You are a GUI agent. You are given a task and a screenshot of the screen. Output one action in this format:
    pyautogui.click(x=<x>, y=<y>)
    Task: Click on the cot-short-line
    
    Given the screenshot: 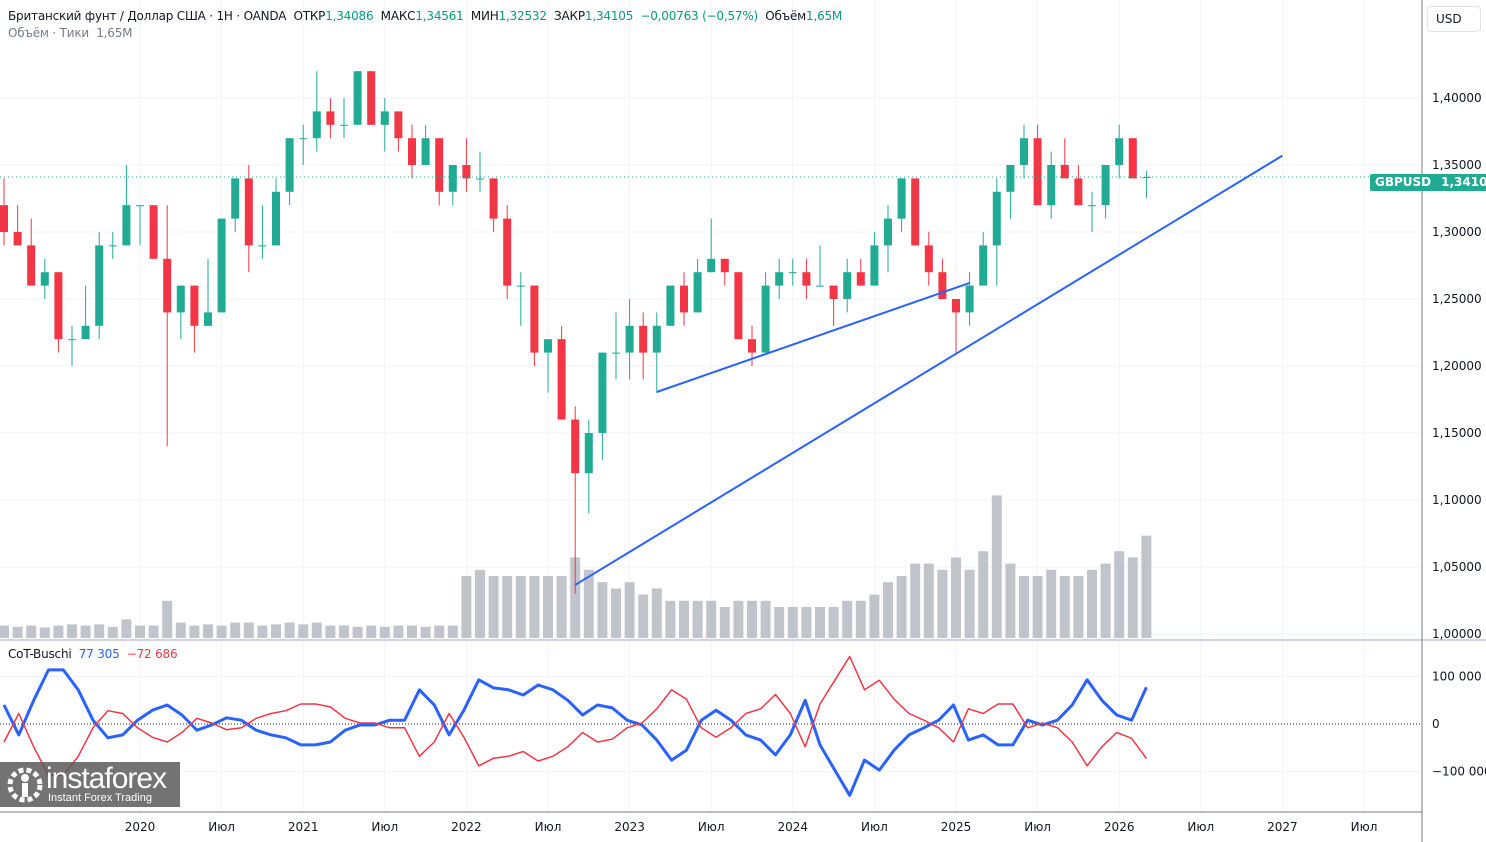 What is the action you would take?
    pyautogui.click(x=575, y=716)
    